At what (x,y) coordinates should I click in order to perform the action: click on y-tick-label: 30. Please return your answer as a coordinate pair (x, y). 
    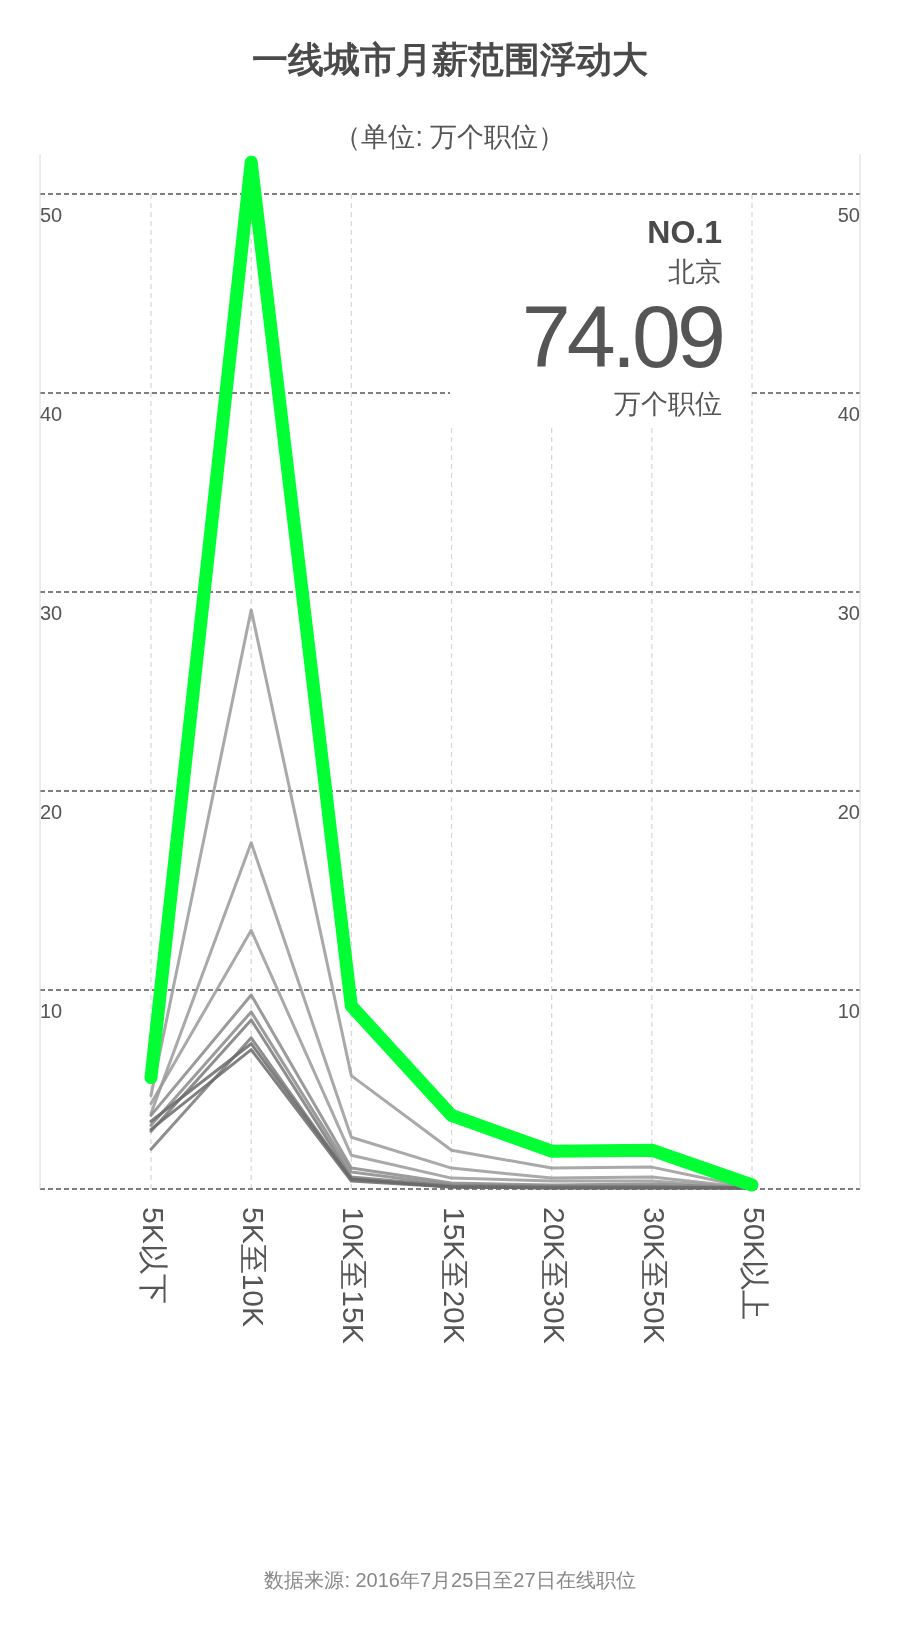
    Looking at the image, I should click on (51, 613).